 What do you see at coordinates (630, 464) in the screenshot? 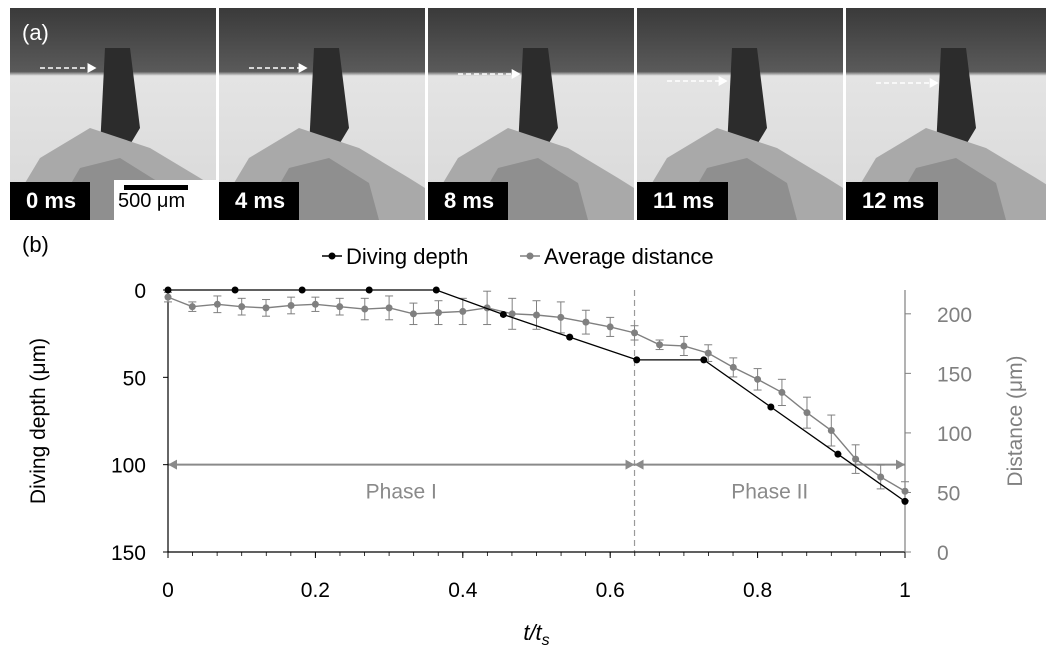
I see `phase-i-arrow-head-right` at bounding box center [630, 464].